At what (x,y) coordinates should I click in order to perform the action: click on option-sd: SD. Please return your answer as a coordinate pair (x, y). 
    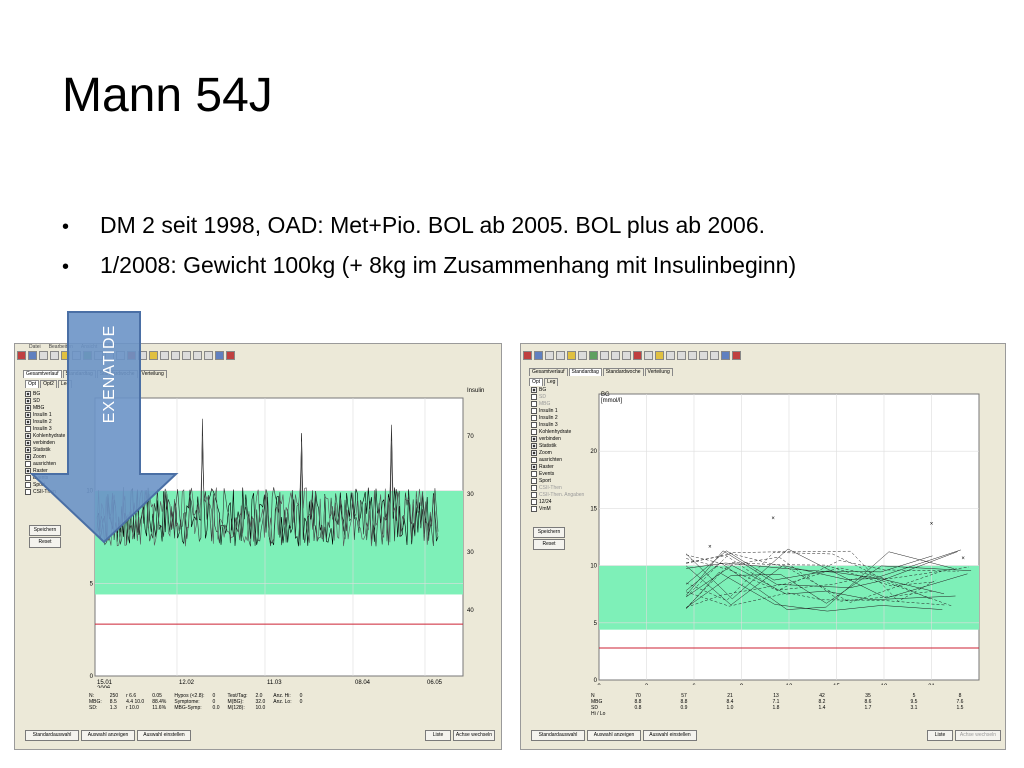
    Looking at the image, I should click on (557, 396).